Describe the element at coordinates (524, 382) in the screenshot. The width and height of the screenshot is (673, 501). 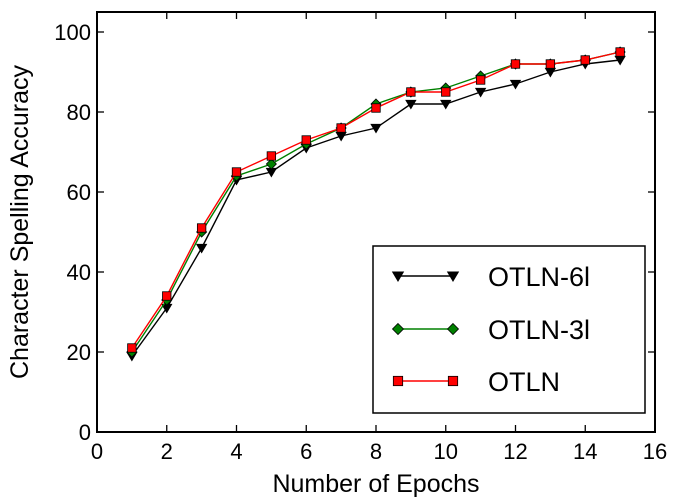
I see `legend-label: OTLN` at that location.